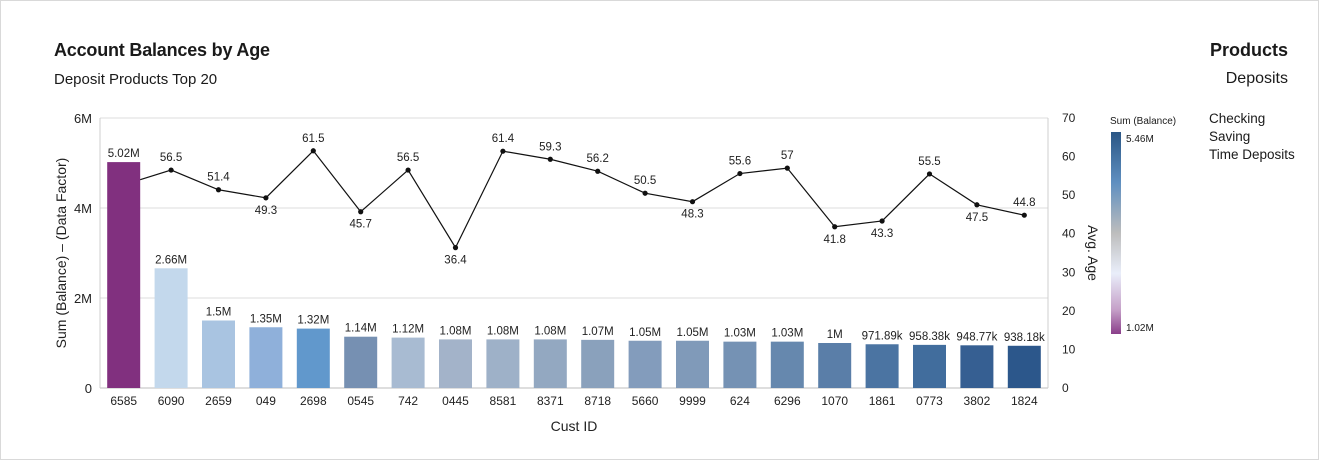 The image size is (1319, 460). I want to click on product-item-checking: Checking, so click(1237, 118).